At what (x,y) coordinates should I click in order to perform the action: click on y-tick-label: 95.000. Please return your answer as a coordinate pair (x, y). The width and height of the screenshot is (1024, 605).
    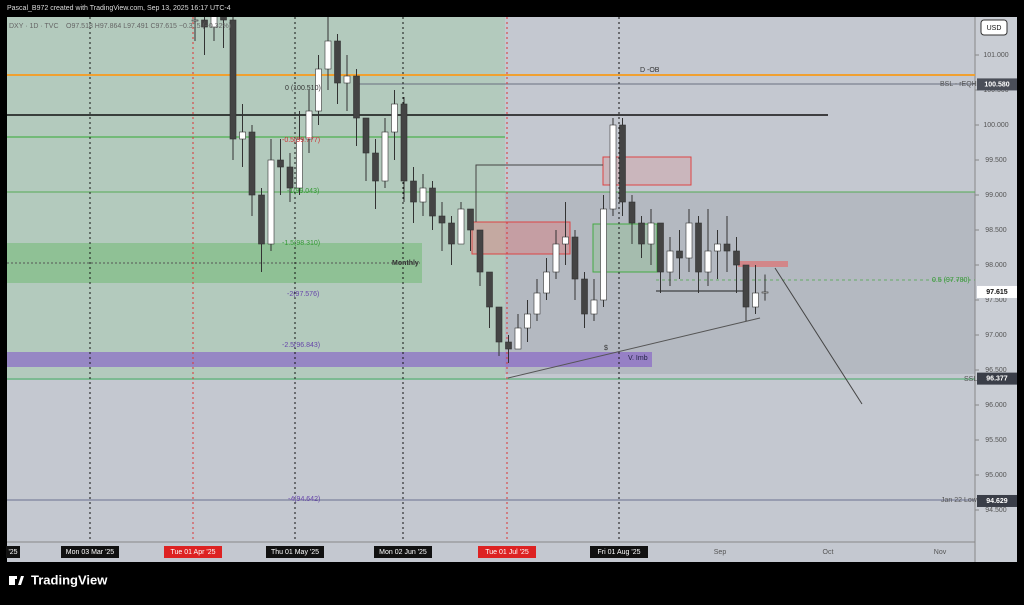
    Looking at the image, I should click on (996, 475).